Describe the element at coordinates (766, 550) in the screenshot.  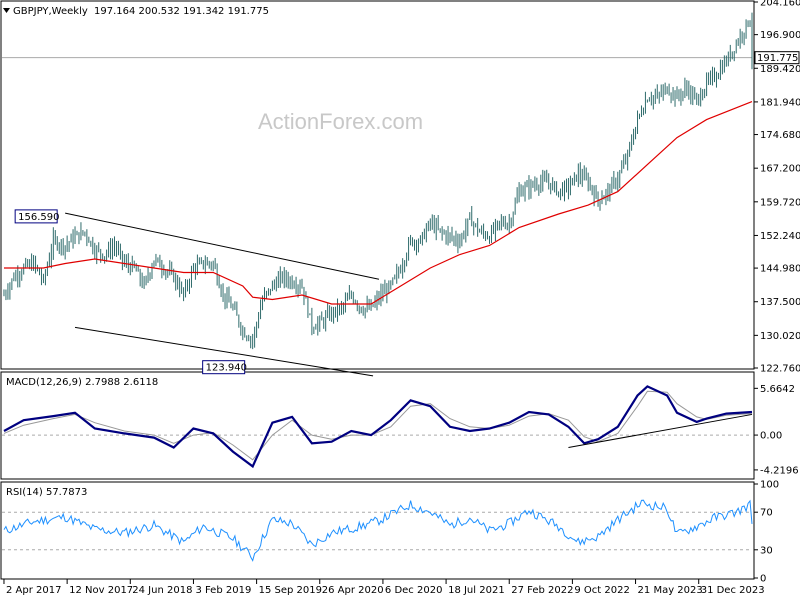
I see `rsi-y-tick-label: 30` at that location.